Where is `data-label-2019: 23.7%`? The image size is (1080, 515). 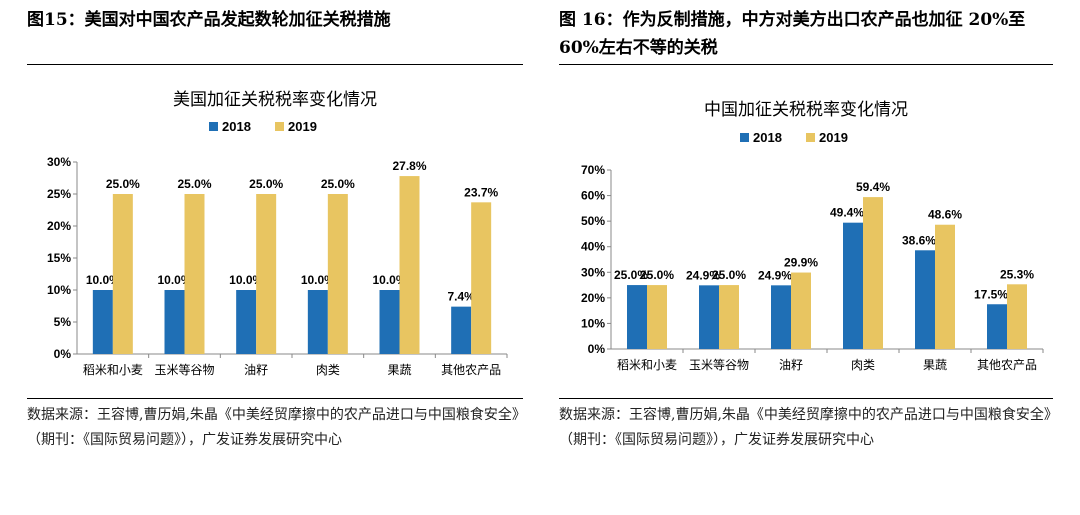 data-label-2019: 23.7% is located at coordinates (481, 192).